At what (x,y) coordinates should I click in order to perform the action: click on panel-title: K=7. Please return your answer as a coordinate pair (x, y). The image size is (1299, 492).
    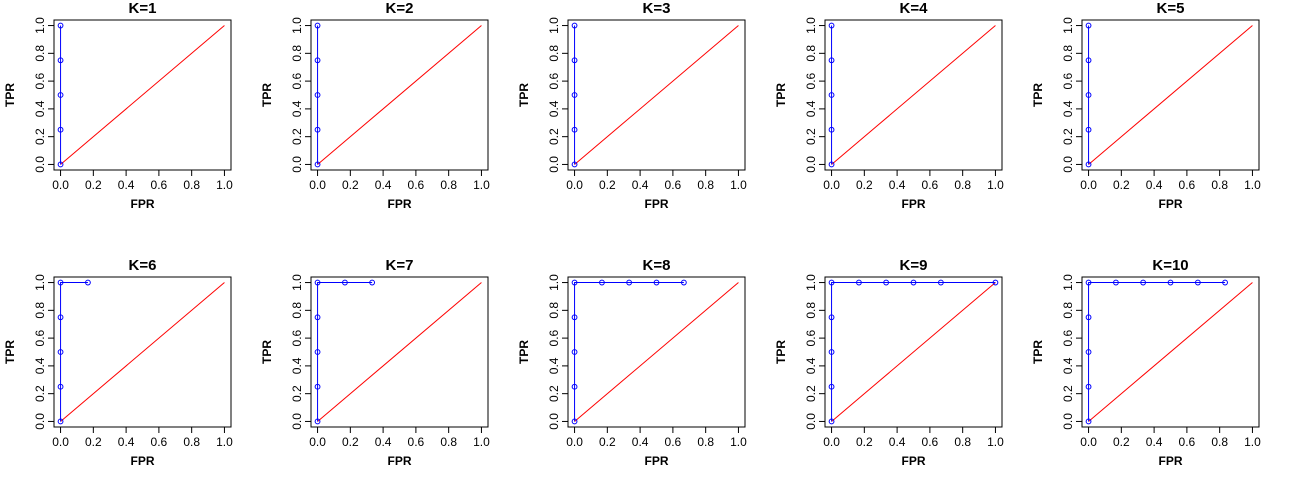
    Looking at the image, I should click on (400, 265).